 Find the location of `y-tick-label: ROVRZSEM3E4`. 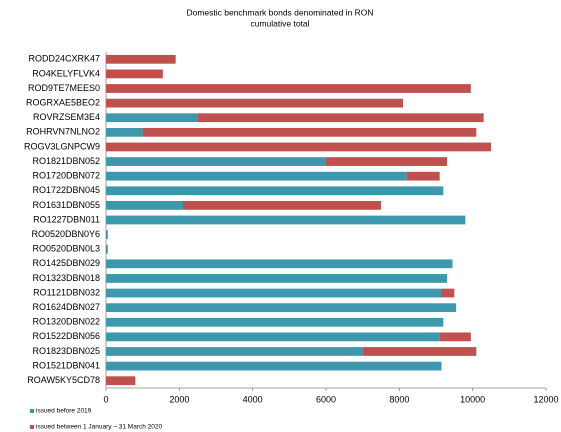

y-tick-label: ROVRZSEM3E4 is located at coordinates (66, 117).